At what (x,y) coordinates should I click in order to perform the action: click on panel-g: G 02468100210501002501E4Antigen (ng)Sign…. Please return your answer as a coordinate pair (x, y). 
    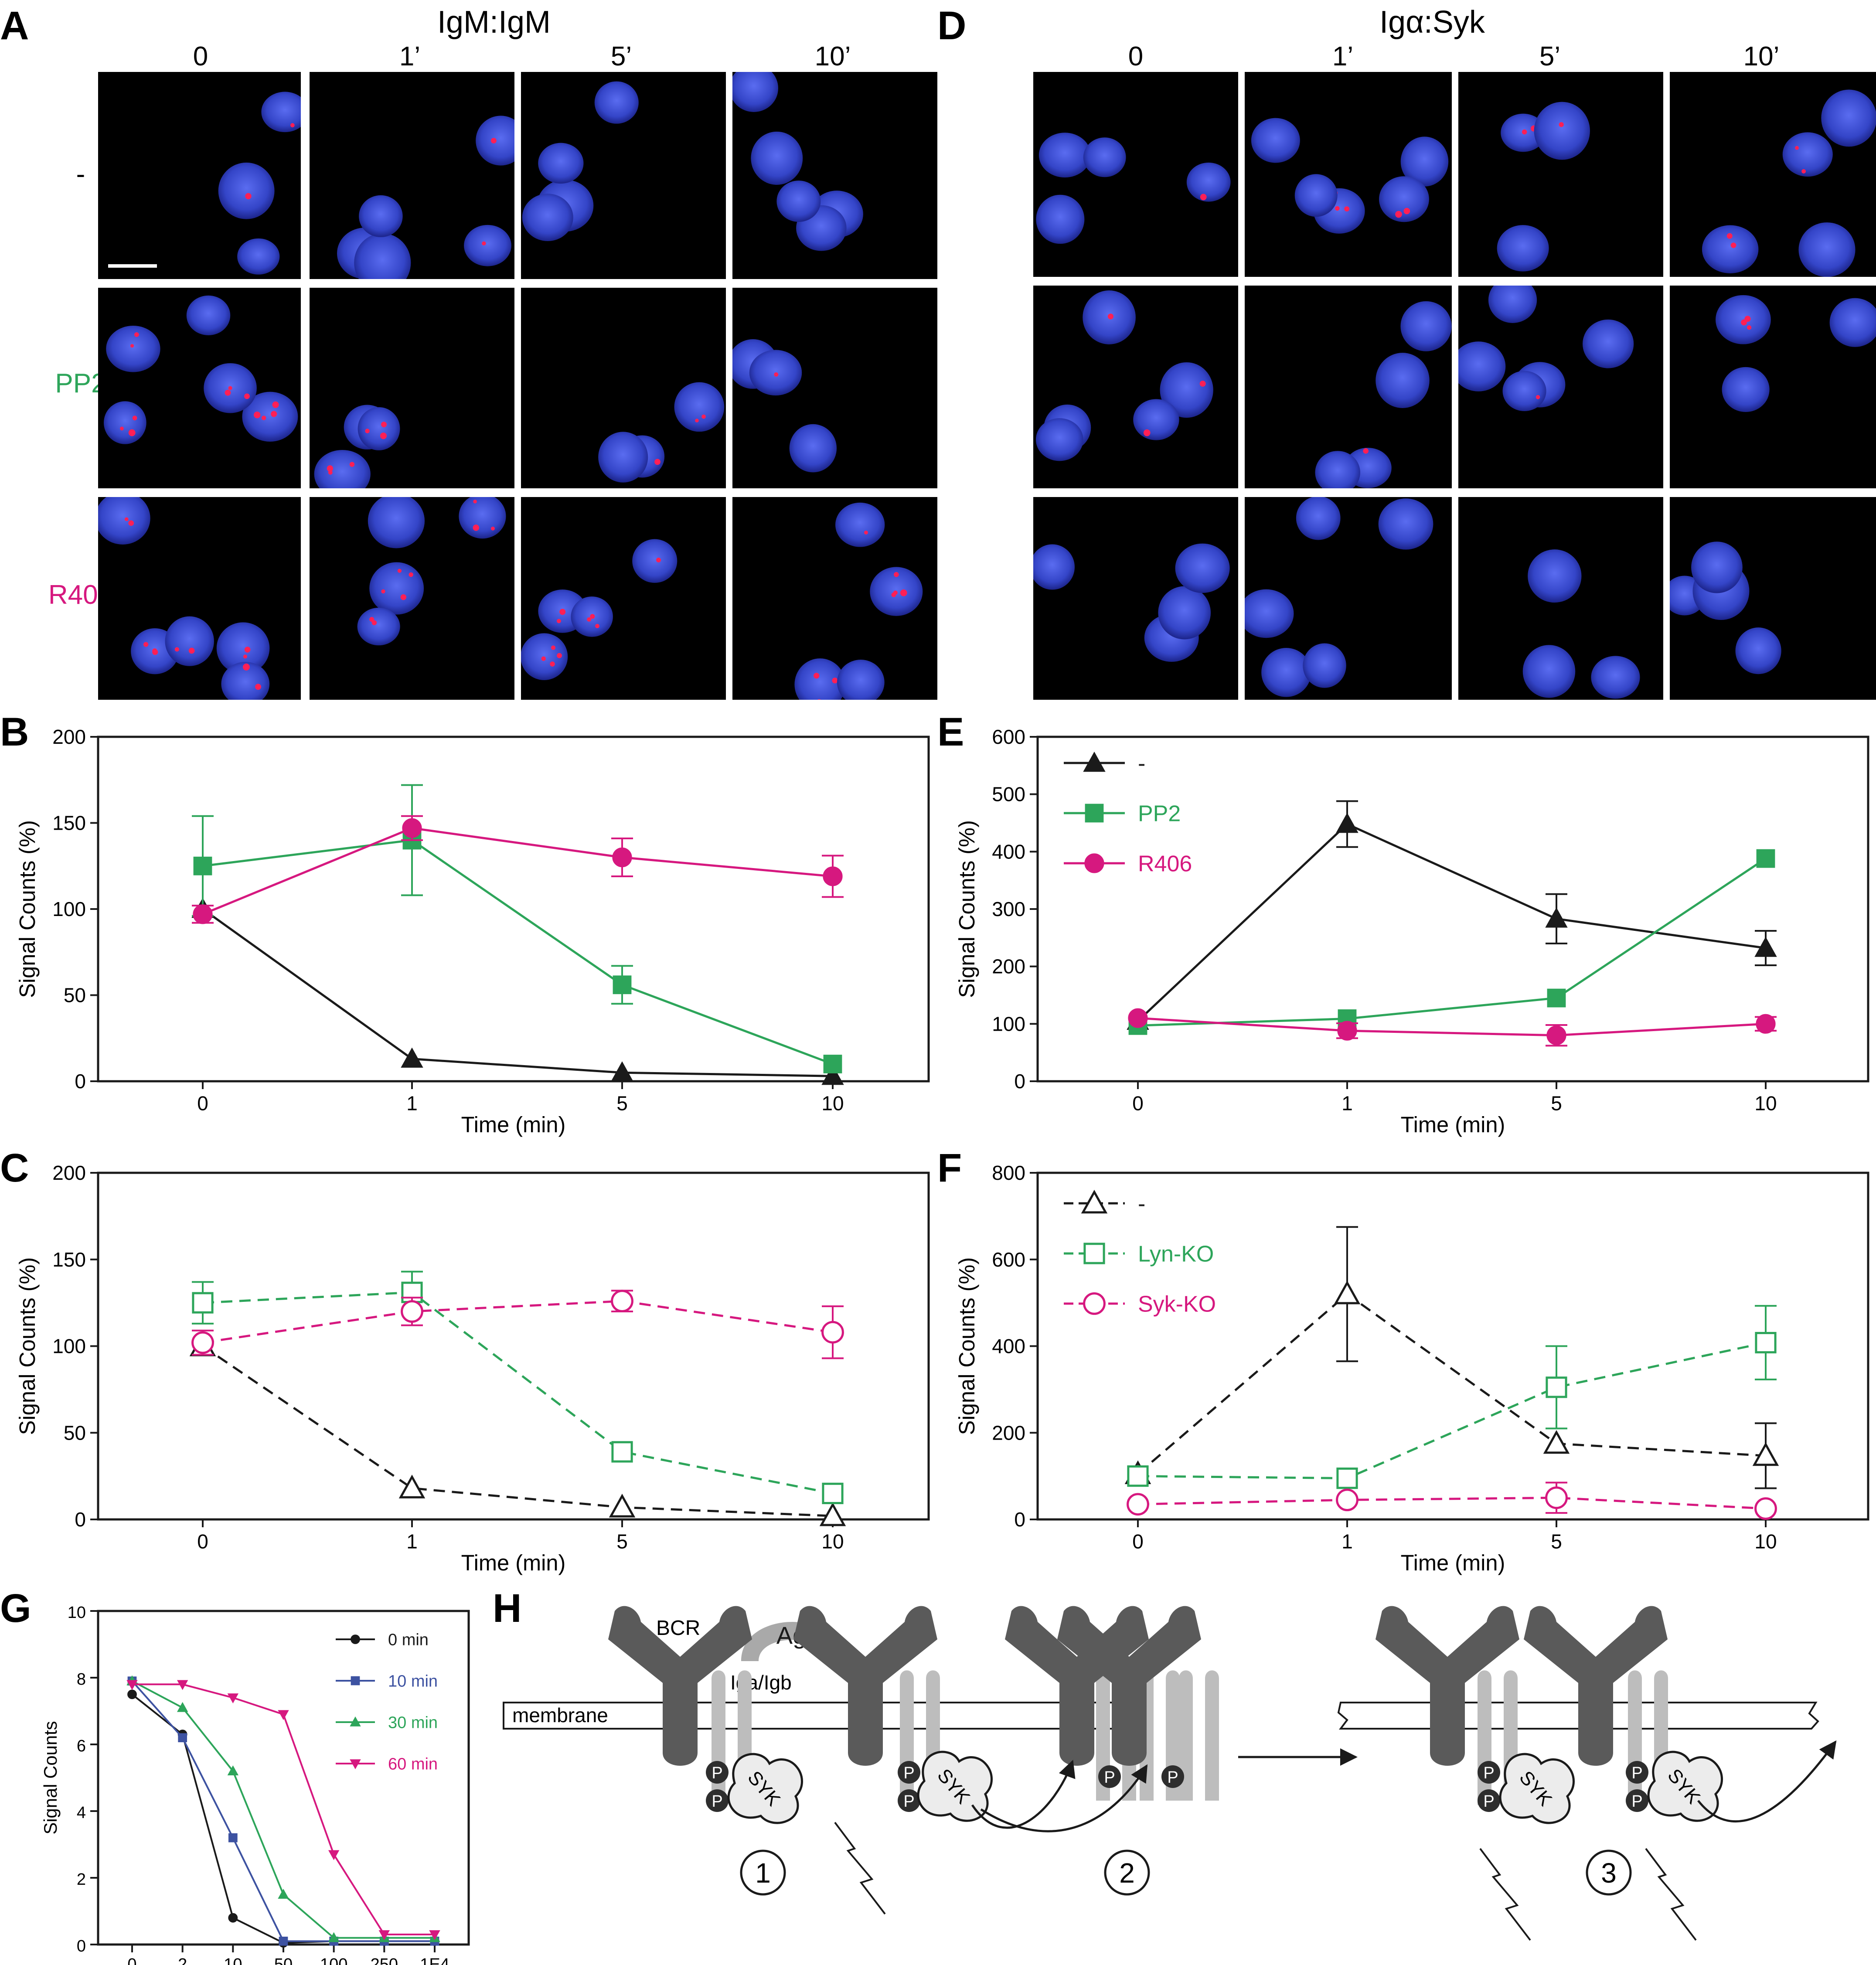
    Looking at the image, I should click on (235, 1775).